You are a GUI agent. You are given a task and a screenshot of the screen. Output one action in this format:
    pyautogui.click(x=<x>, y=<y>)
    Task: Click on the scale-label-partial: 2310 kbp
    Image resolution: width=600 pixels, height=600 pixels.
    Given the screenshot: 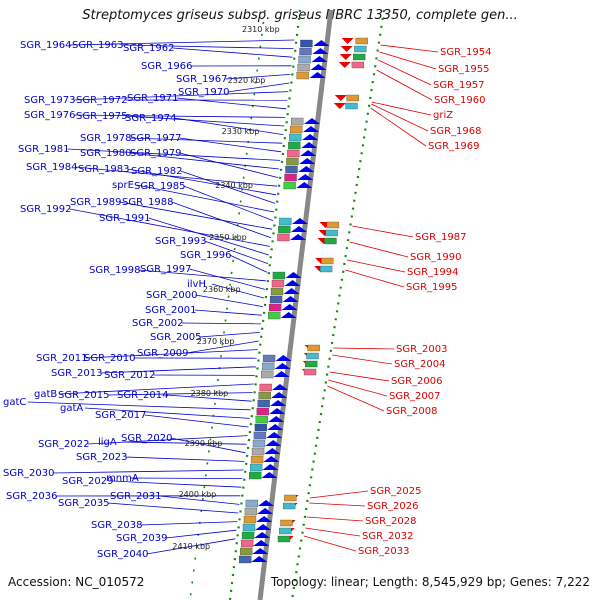 What is the action you would take?
    pyautogui.click(x=261, y=29)
    